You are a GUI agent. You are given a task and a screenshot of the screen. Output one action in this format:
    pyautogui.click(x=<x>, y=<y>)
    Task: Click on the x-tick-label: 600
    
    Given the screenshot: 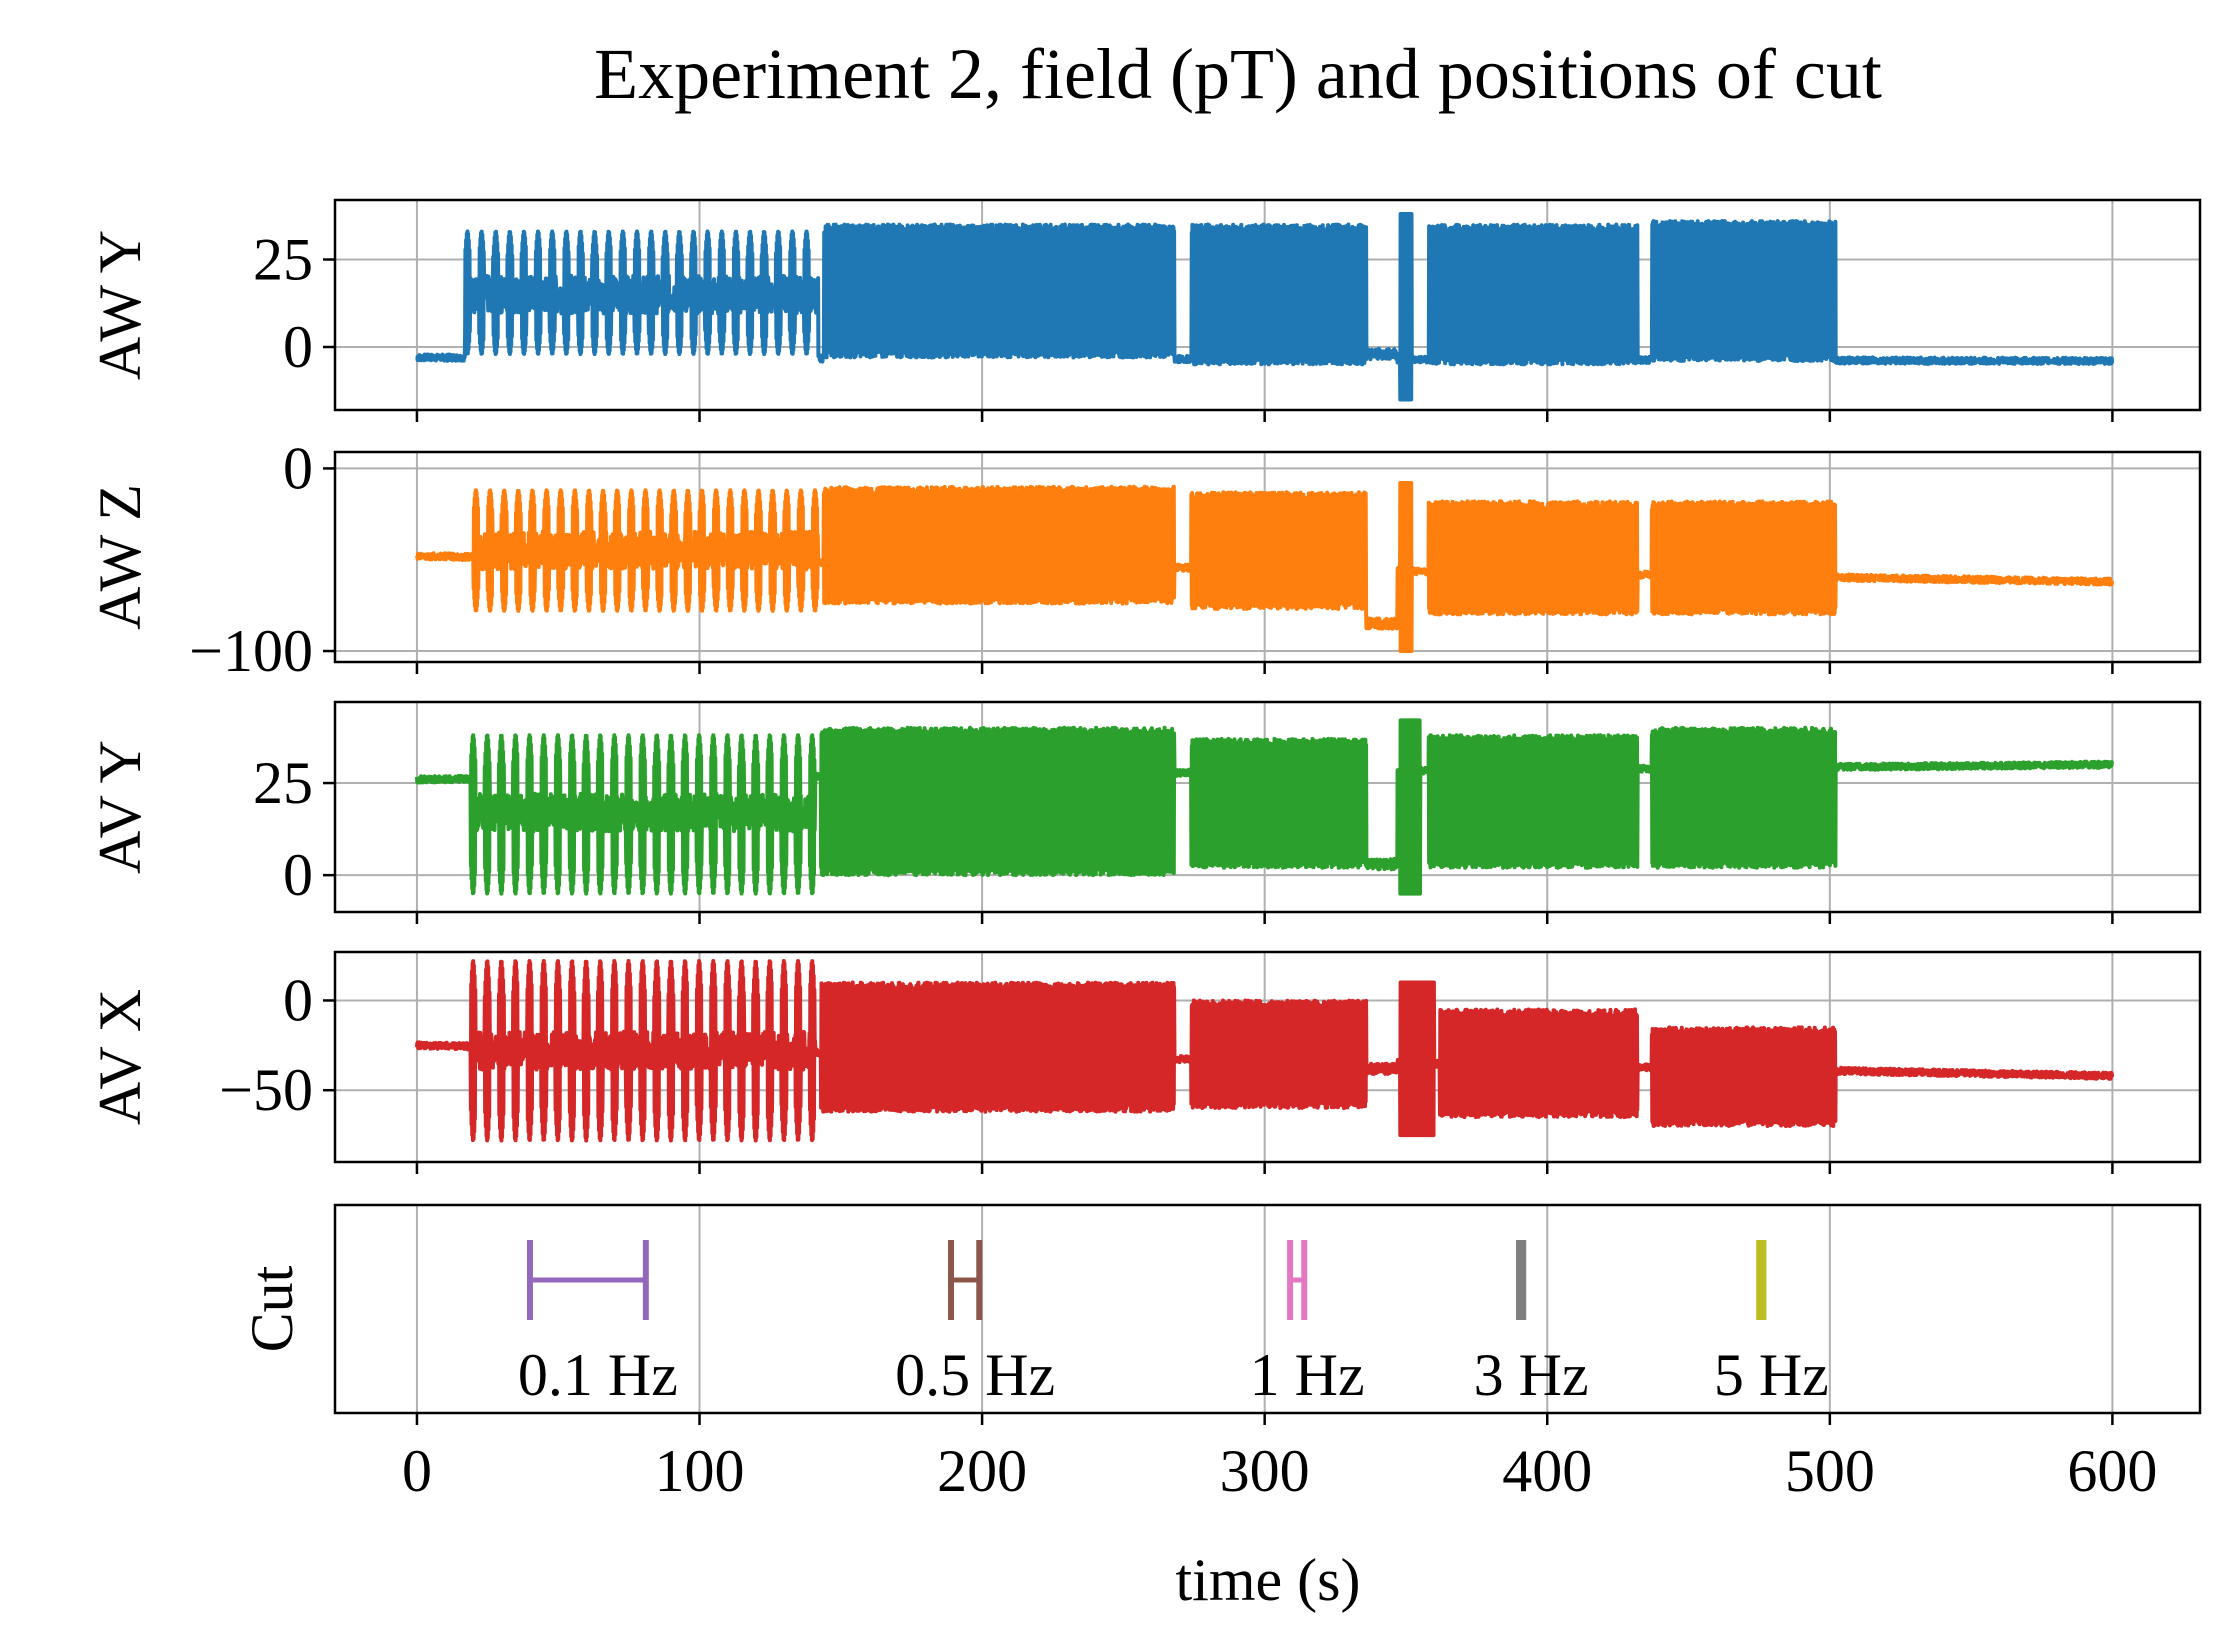 What is the action you would take?
    pyautogui.click(x=2112, y=1471)
    